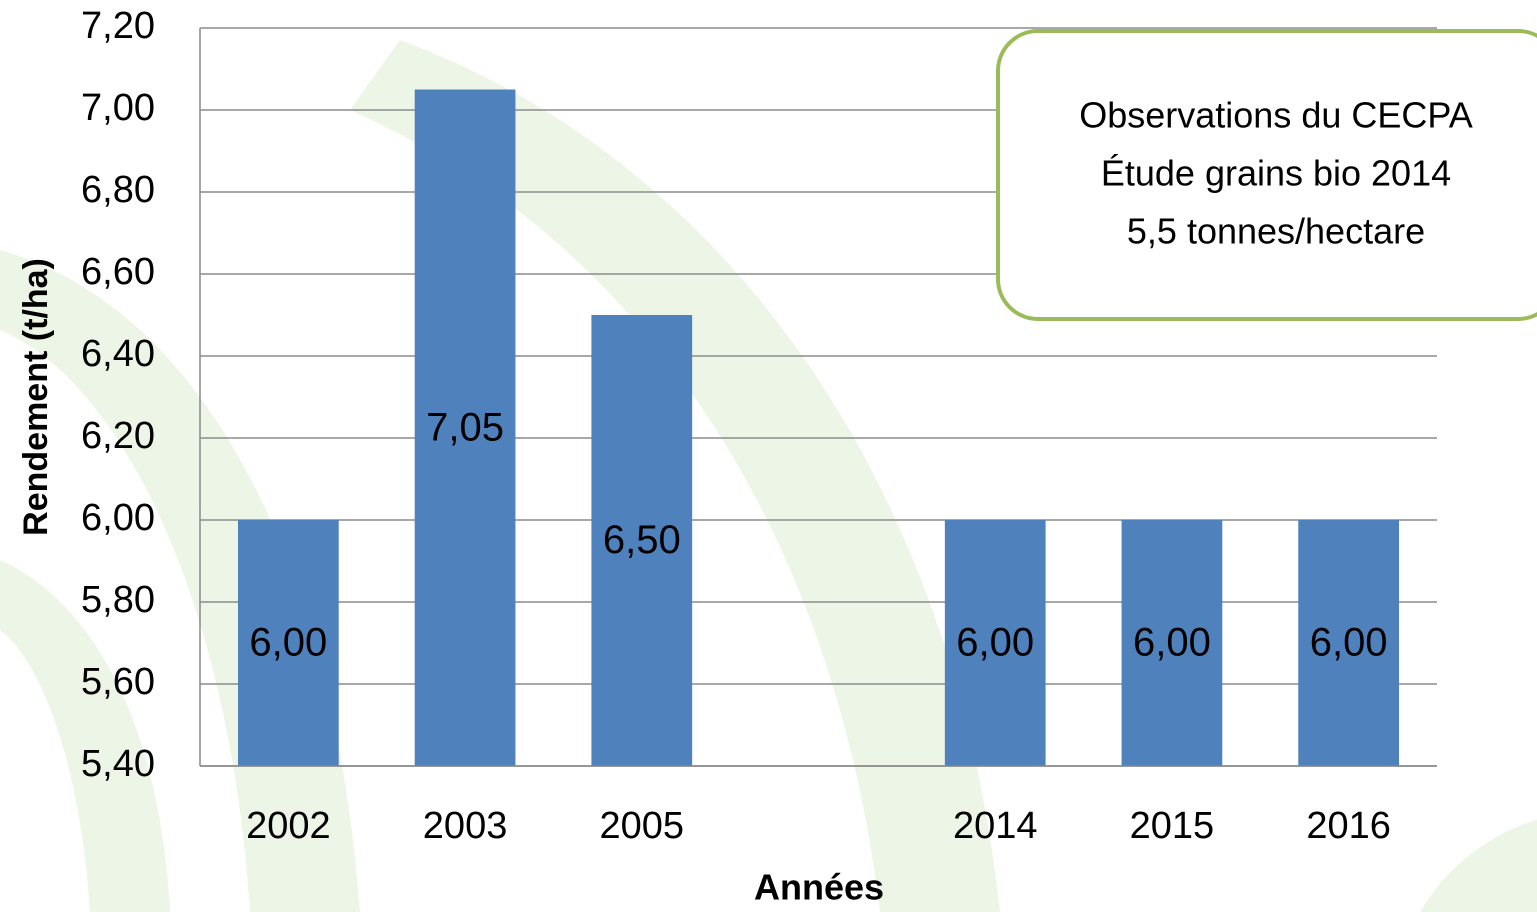 The image size is (1537, 912). I want to click on data-label: 6,50, so click(642, 540).